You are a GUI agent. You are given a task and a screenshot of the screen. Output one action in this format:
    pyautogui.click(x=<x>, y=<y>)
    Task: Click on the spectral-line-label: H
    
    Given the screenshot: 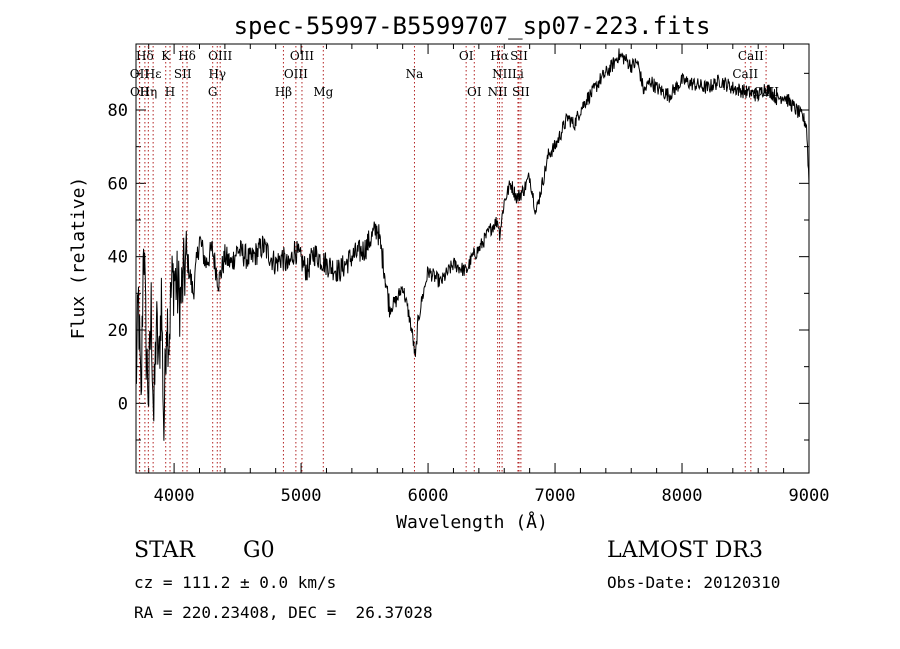 What is the action you would take?
    pyautogui.click(x=170, y=92)
    